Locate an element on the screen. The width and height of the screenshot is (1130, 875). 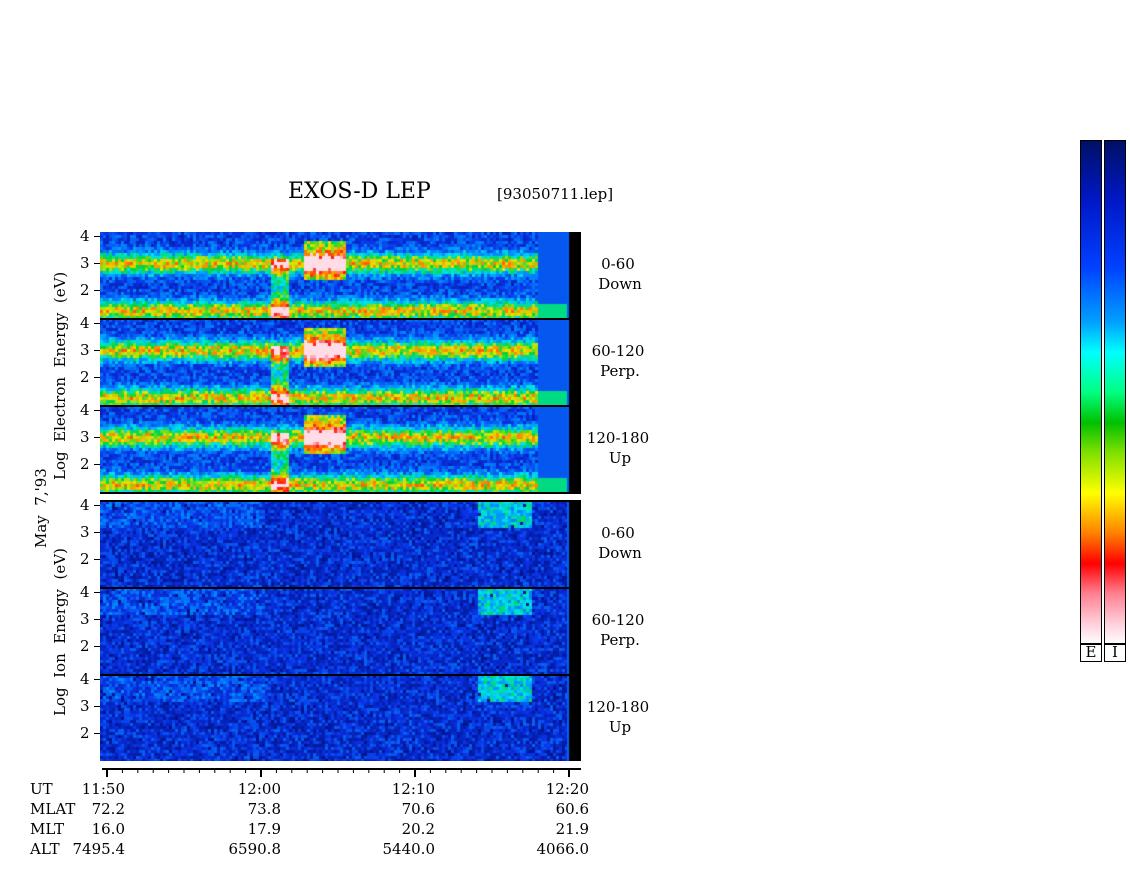
axis-row-label: MLAT is located at coordinates (53, 809).